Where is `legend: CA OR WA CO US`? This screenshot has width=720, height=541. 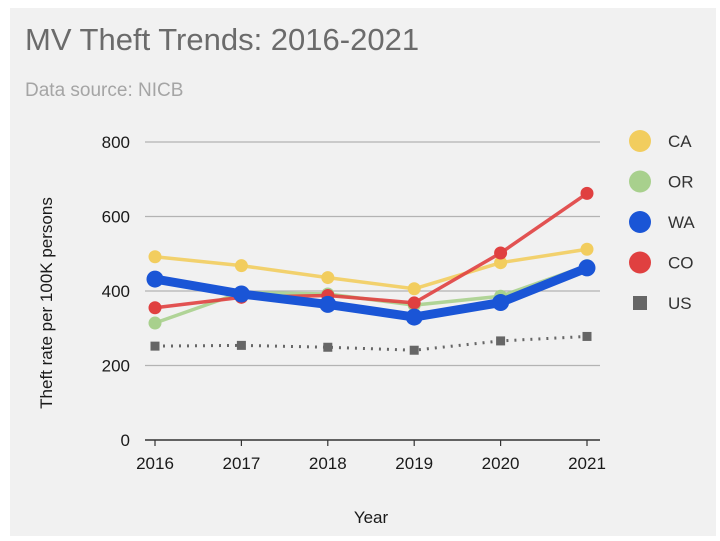 legend: CA OR WA CO US is located at coordinates (662, 221).